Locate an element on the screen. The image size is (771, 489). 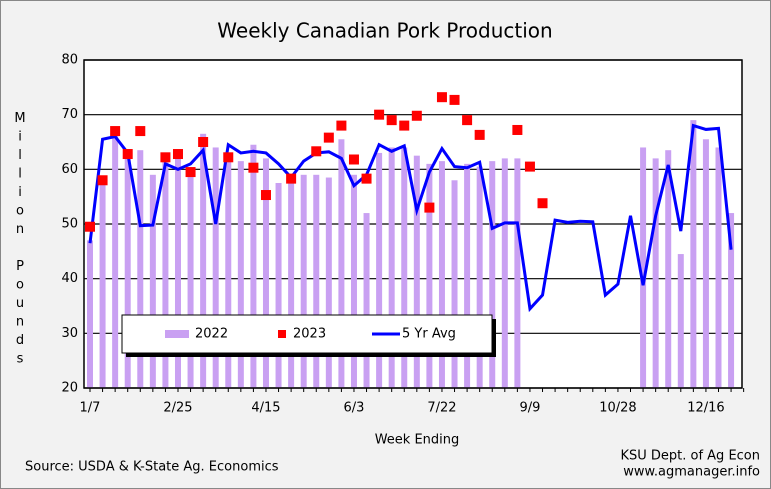
legend-label: 2023 is located at coordinates (309, 334).